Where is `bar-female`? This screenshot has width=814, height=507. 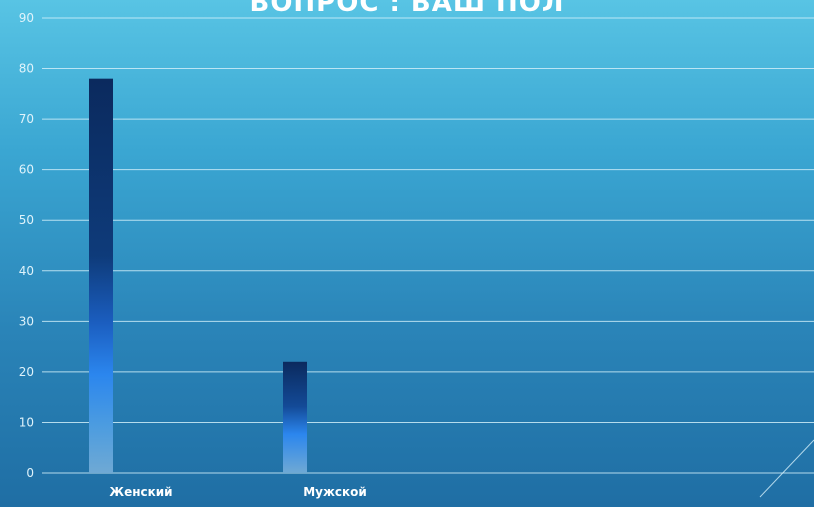
bar-female is located at coordinates (101, 276).